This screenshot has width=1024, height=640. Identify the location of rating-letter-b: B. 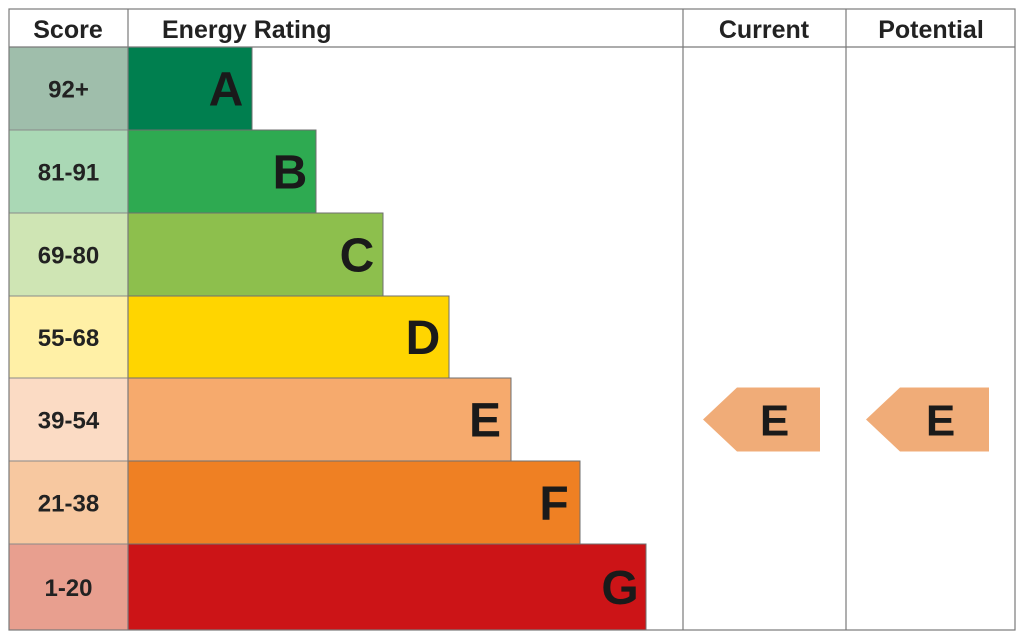
(290, 173).